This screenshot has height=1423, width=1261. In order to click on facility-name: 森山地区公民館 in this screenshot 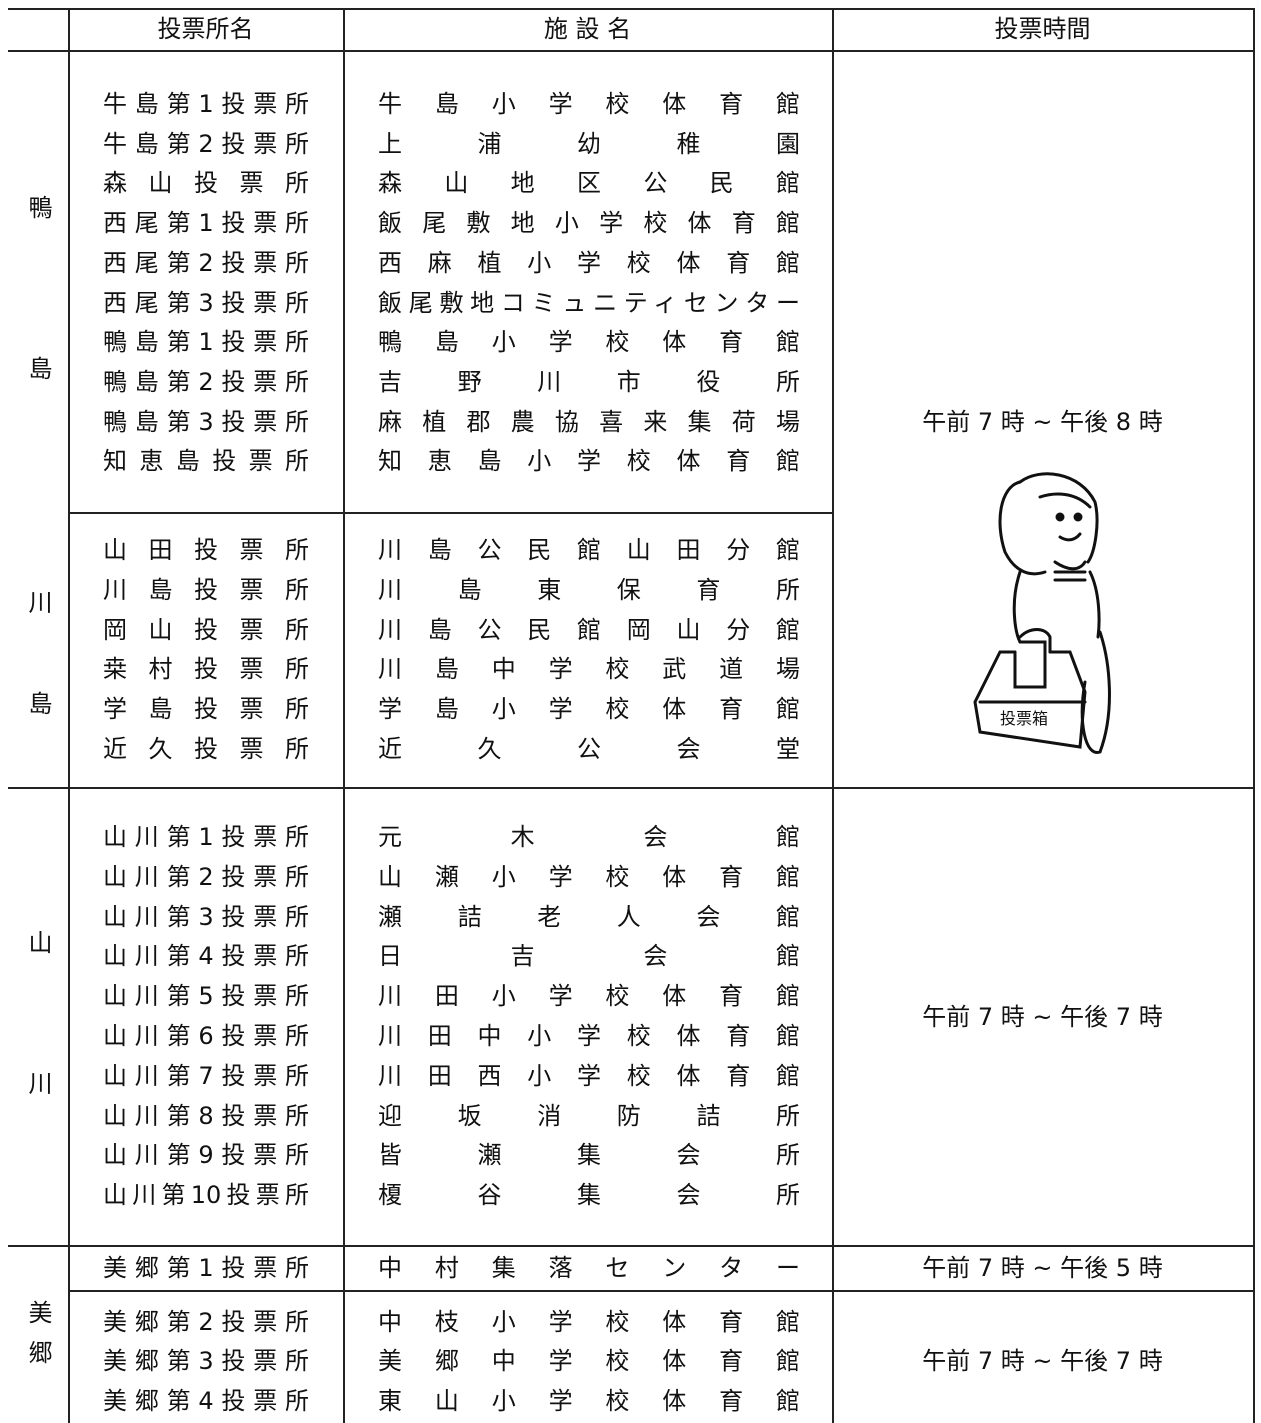, I will do `click(589, 183)`.